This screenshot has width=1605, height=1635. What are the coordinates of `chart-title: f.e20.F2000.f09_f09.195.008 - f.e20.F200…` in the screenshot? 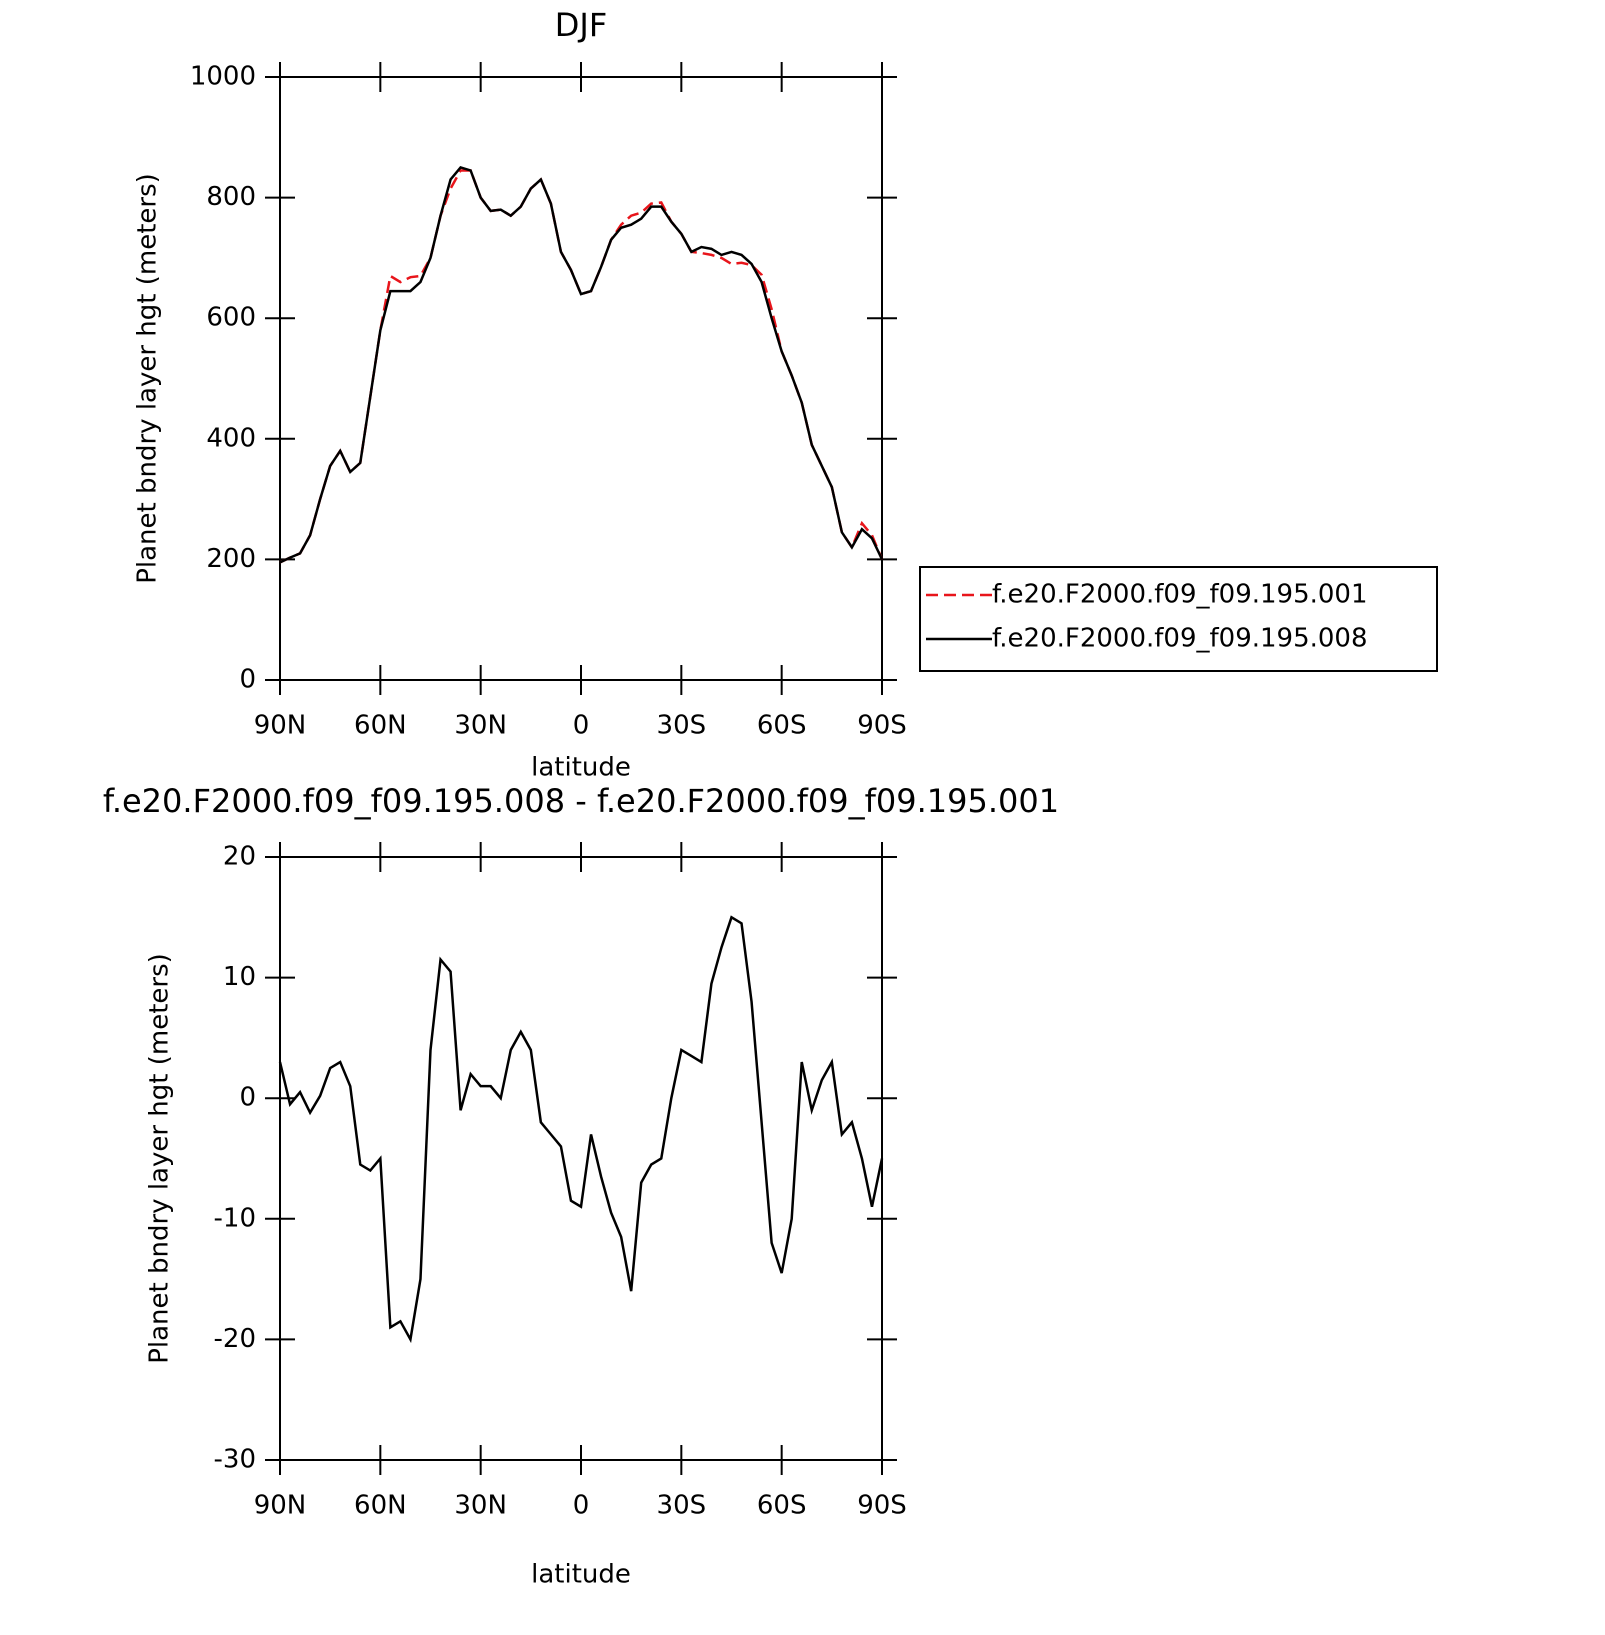 It's located at (581, 801).